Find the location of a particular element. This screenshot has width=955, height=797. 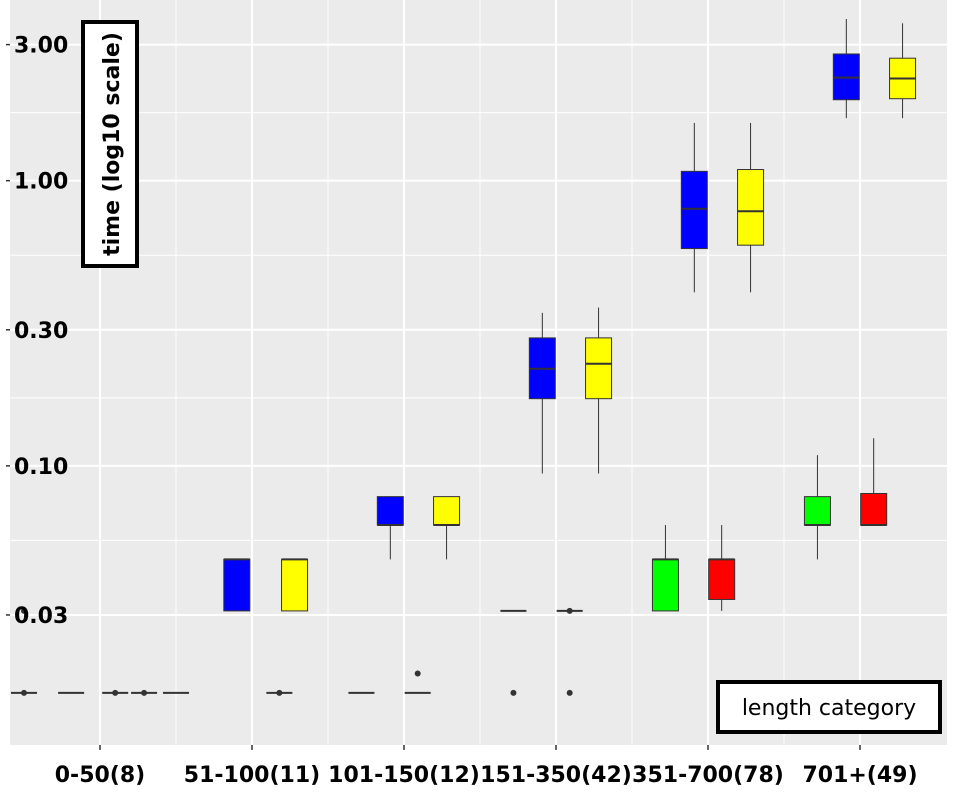

box-351-700(78)-#00FF00 is located at coordinates (665, 568).